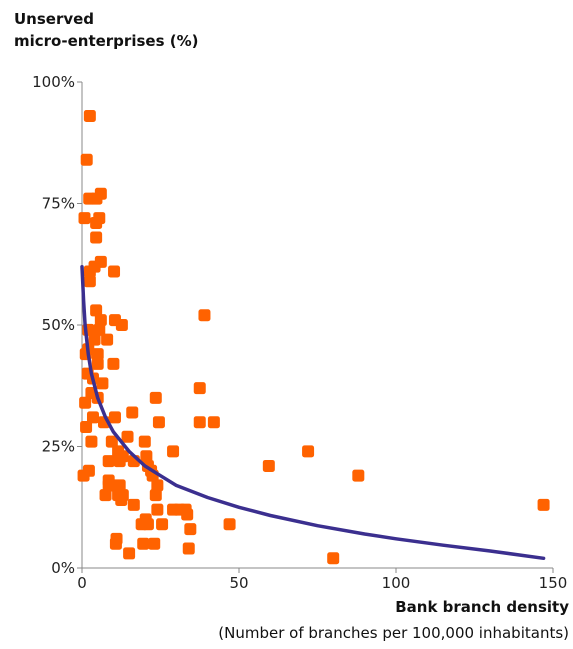 This screenshot has width=573, height=649. I want to click on y-axis-title: Unserved micro-enterprises (%), so click(106, 30).